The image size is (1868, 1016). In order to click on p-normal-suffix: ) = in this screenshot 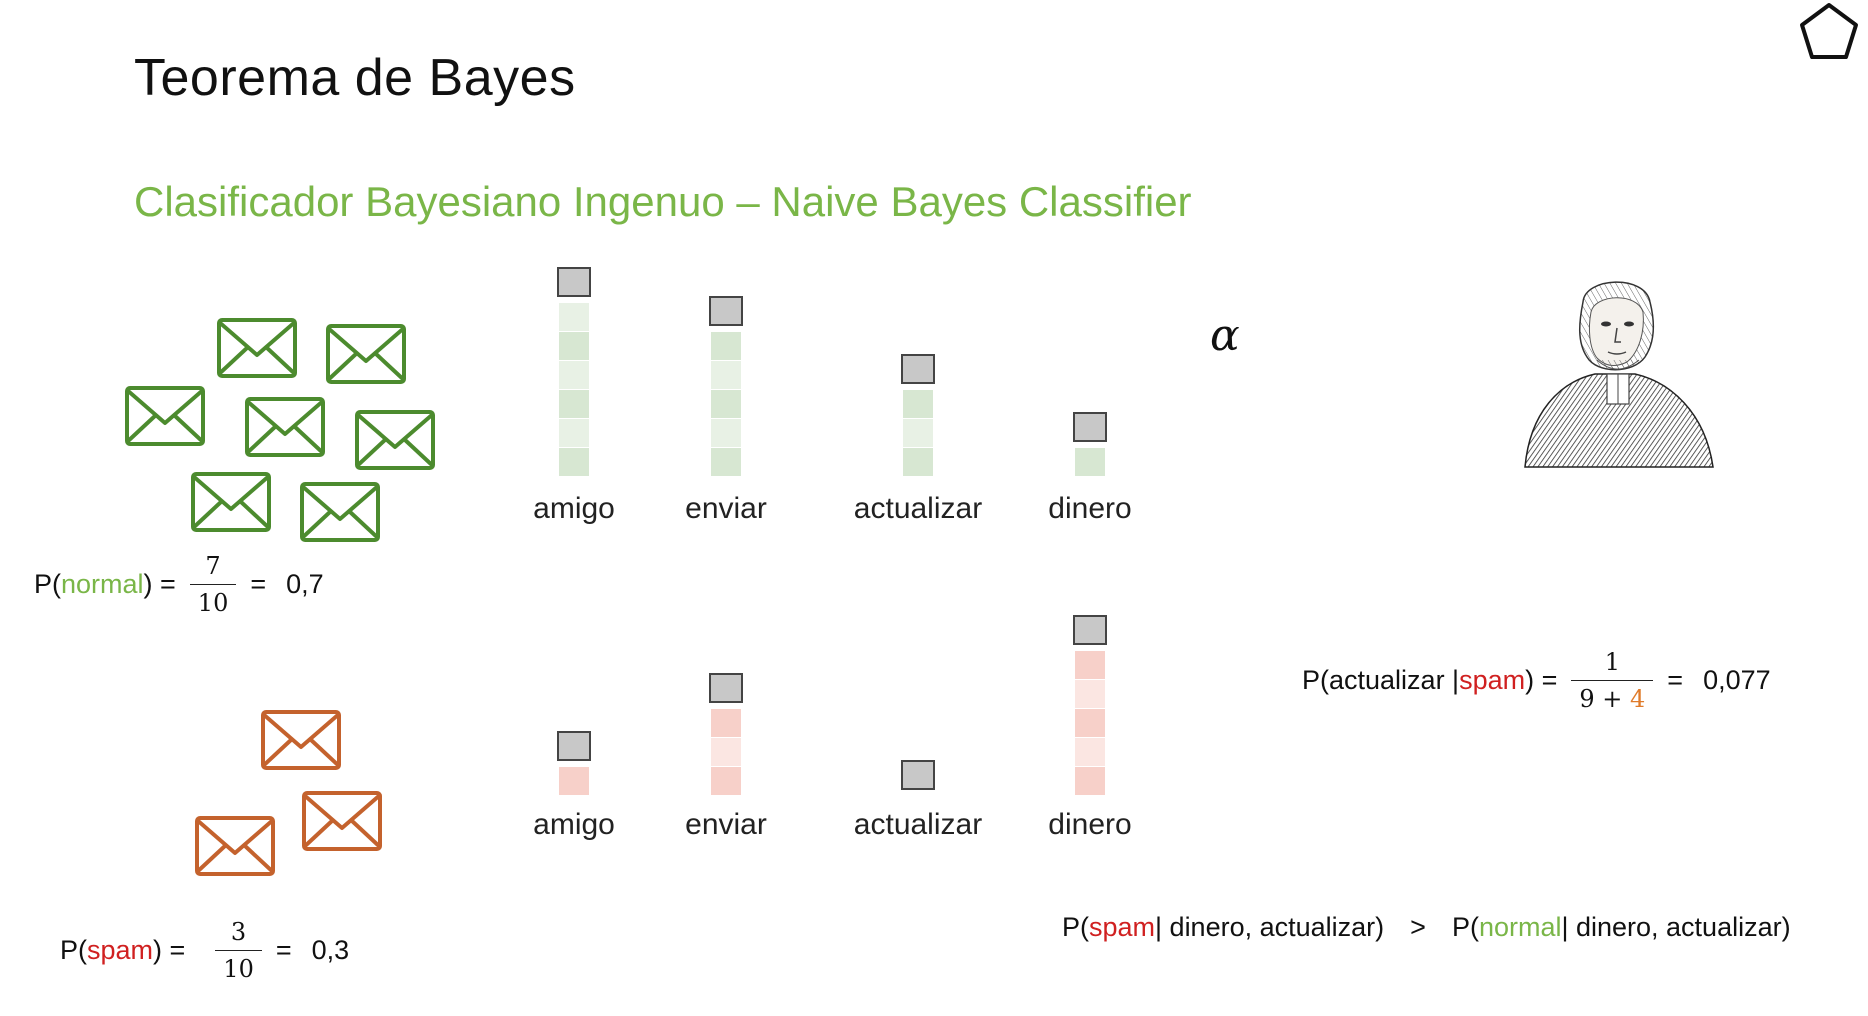, I will do `click(159, 584)`.